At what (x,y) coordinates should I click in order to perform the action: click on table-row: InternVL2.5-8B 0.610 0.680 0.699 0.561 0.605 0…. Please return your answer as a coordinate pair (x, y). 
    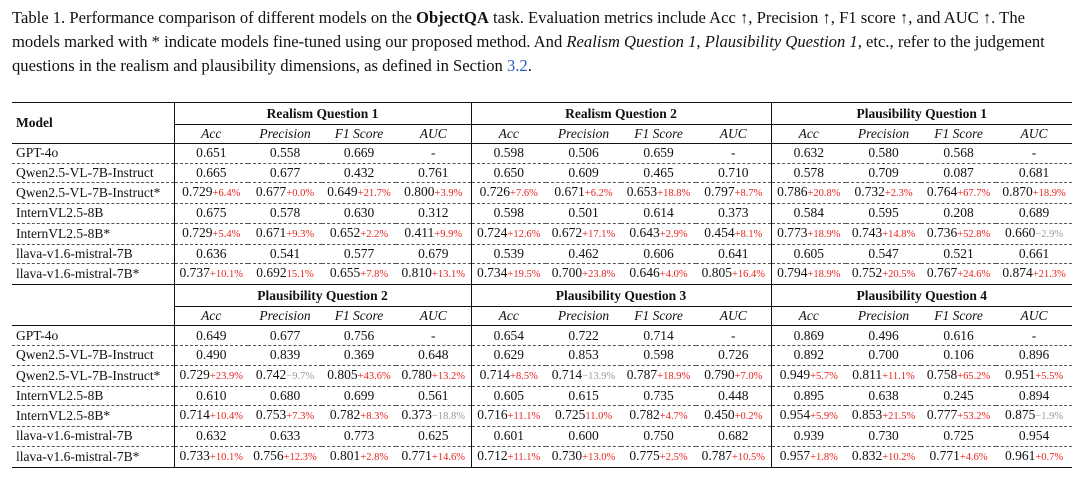
    Looking at the image, I should click on (542, 395).